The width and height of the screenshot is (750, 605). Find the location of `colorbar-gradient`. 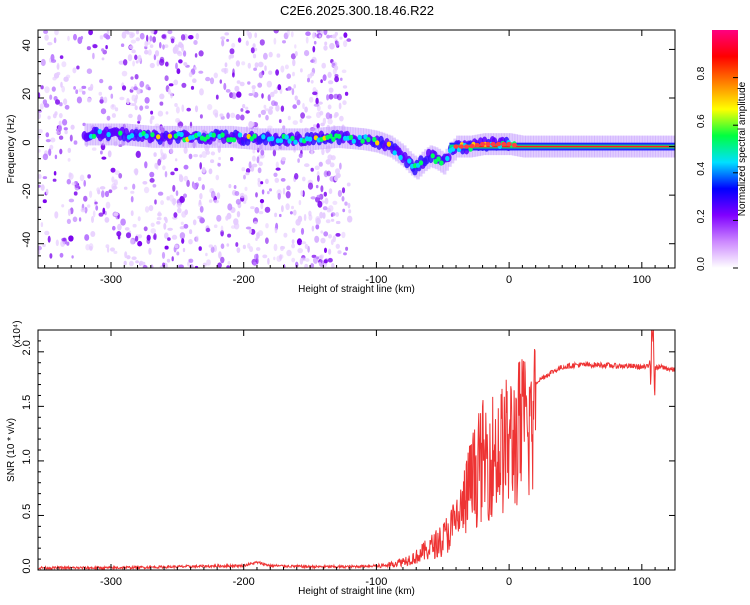

colorbar-gradient is located at coordinates (725, 149).